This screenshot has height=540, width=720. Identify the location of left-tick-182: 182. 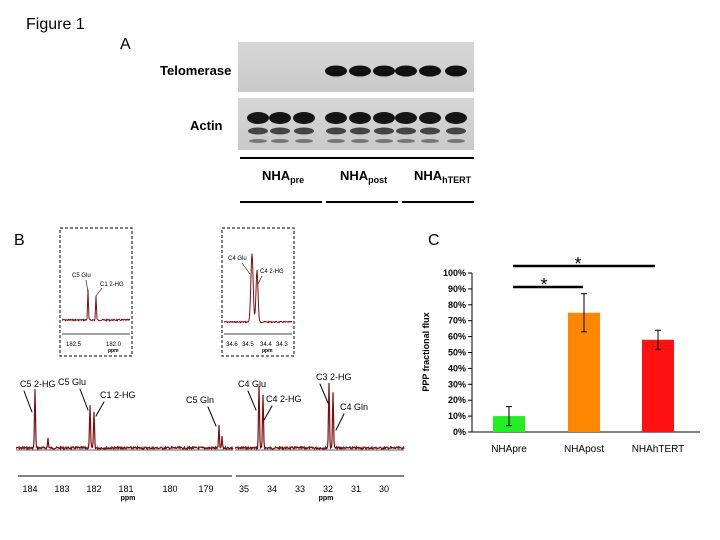
(93, 489).